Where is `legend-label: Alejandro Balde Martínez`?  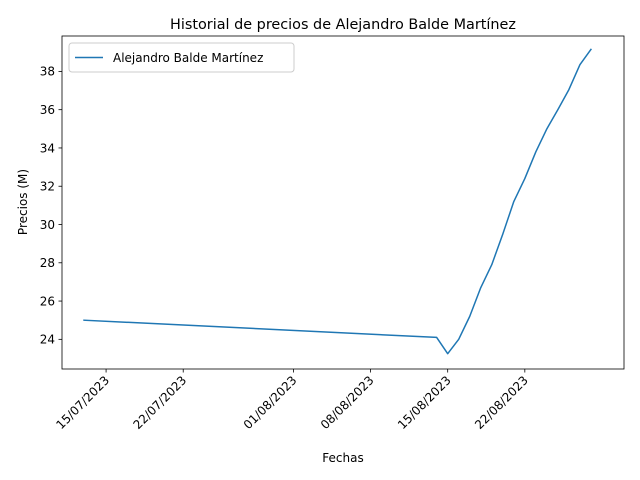 legend-label: Alejandro Balde Martínez is located at coordinates (188, 58).